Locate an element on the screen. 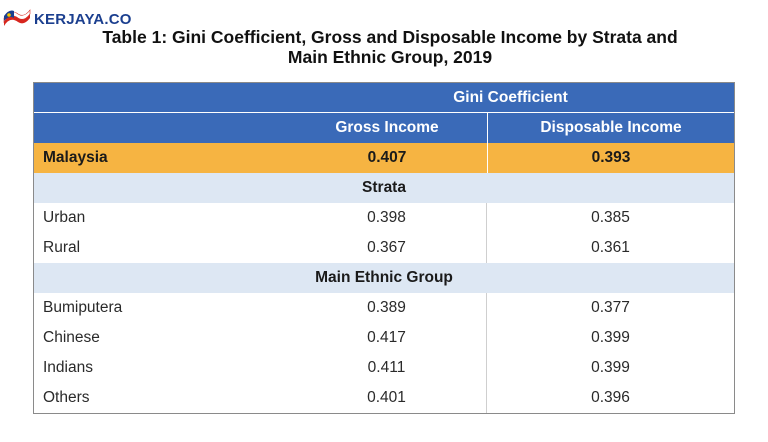  row-label: Indians is located at coordinates (68, 367).